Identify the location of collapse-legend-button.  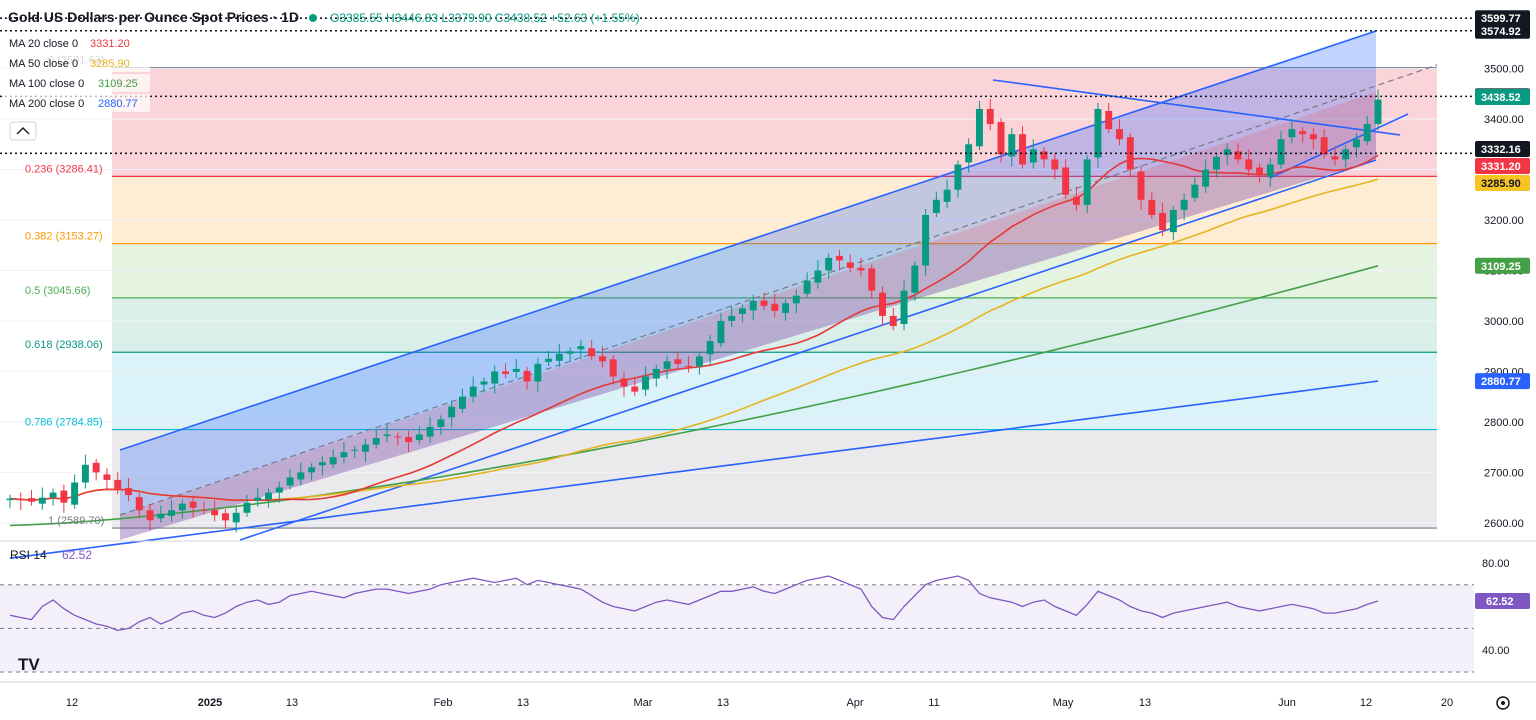
(23, 131).